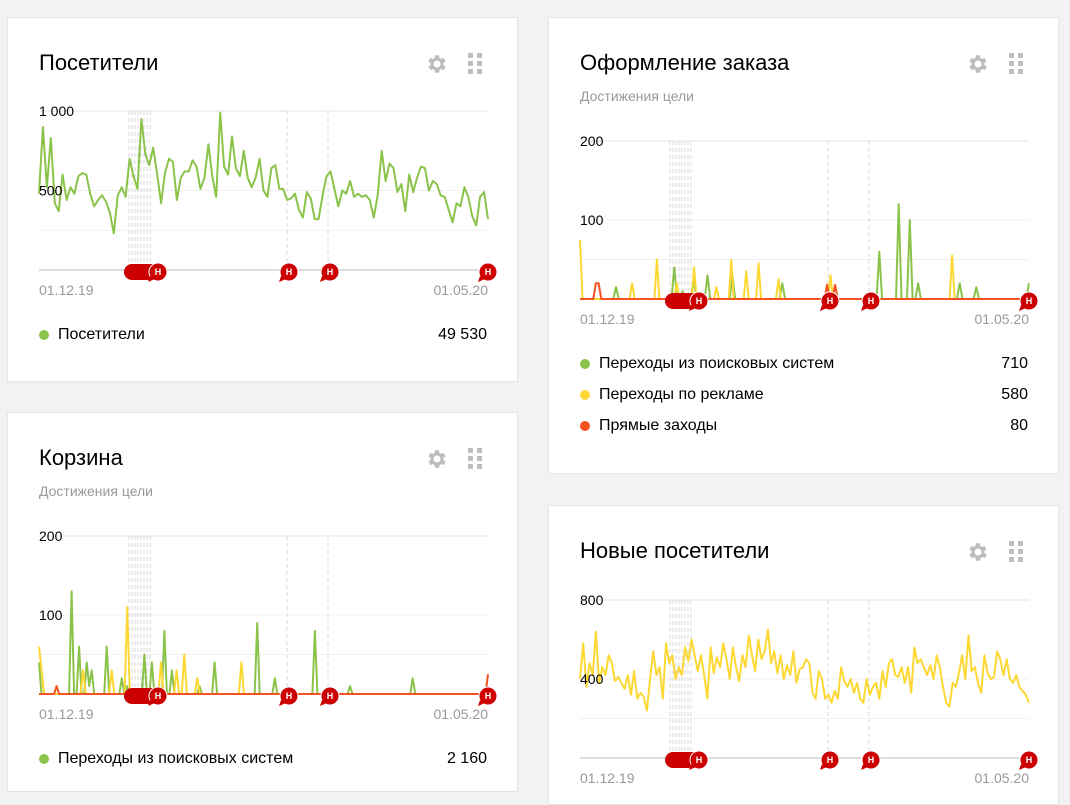 This screenshot has width=1070, height=805. I want to click on legend-value: 49 530, so click(462, 334).